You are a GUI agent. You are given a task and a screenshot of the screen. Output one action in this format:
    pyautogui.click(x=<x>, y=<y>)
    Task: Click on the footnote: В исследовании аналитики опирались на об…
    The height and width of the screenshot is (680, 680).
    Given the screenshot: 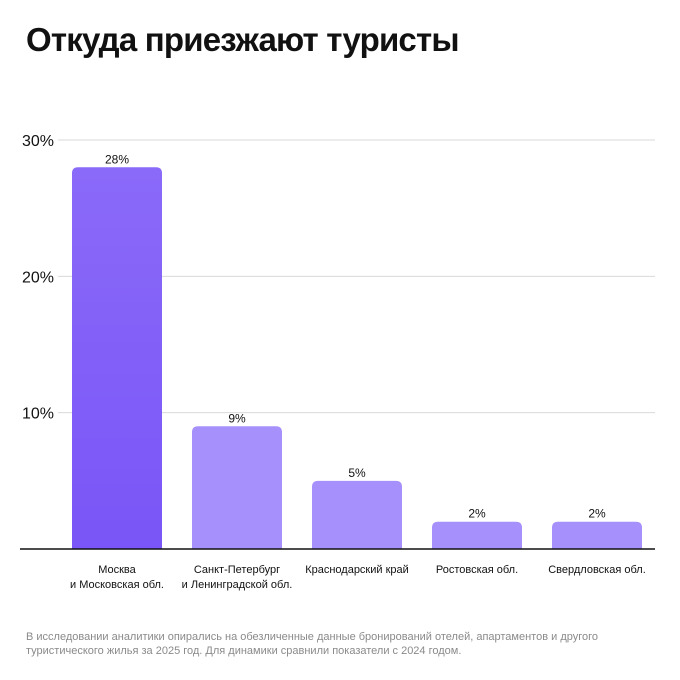 What is the action you would take?
    pyautogui.click(x=312, y=644)
    